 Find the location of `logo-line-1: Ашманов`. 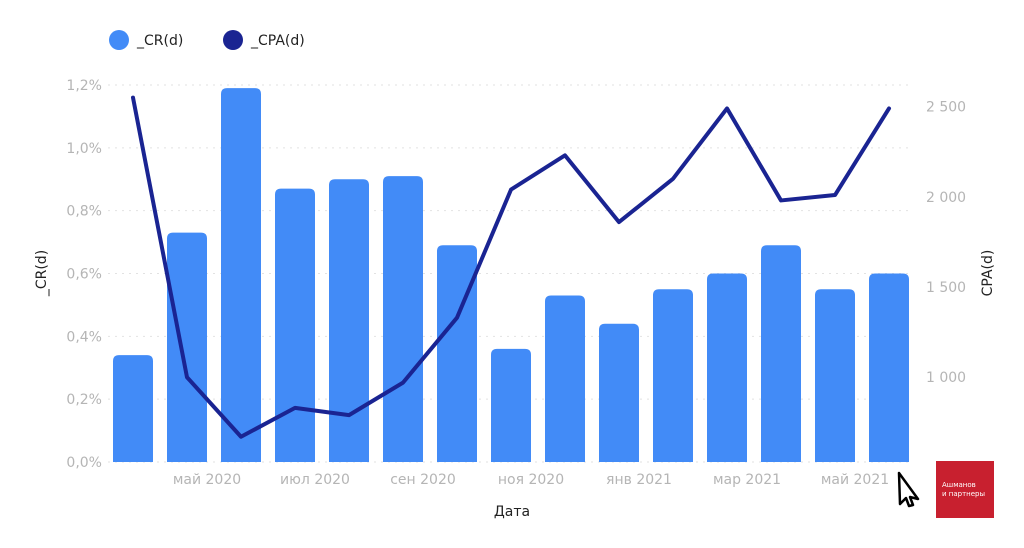

logo-line-1: Ашманов is located at coordinates (959, 484).